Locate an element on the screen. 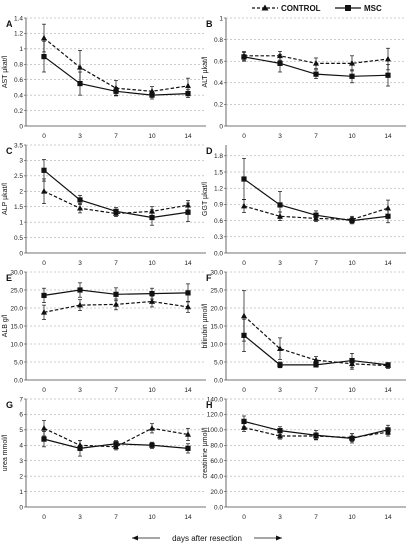 The image size is (413, 550). panel-letter: B is located at coordinates (209, 24).